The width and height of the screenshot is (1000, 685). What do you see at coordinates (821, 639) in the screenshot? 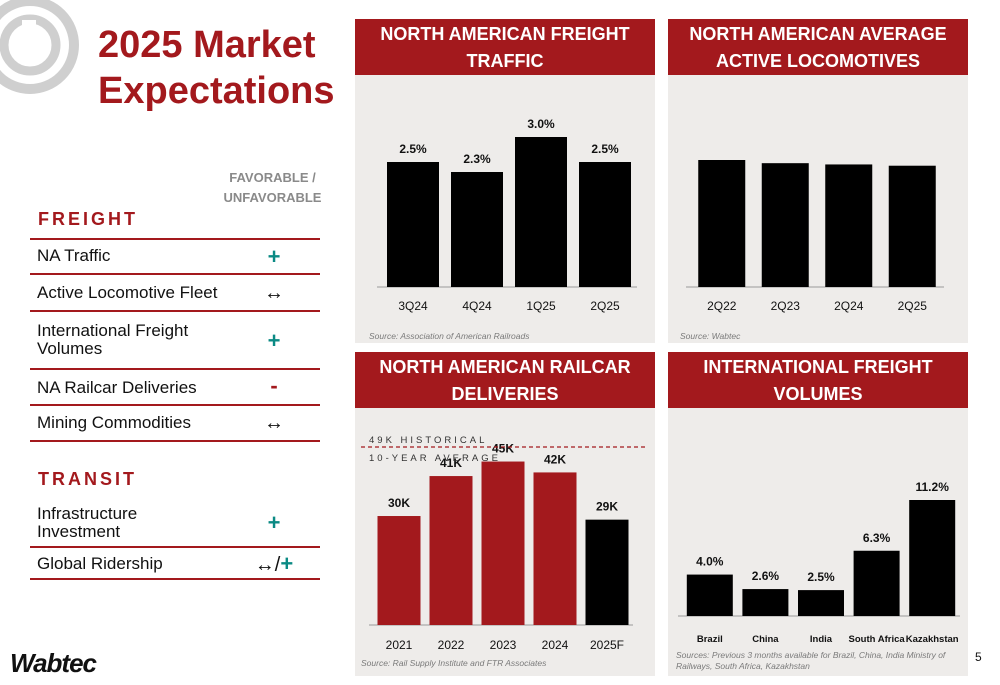
I see `category-tick-label: India` at bounding box center [821, 639].